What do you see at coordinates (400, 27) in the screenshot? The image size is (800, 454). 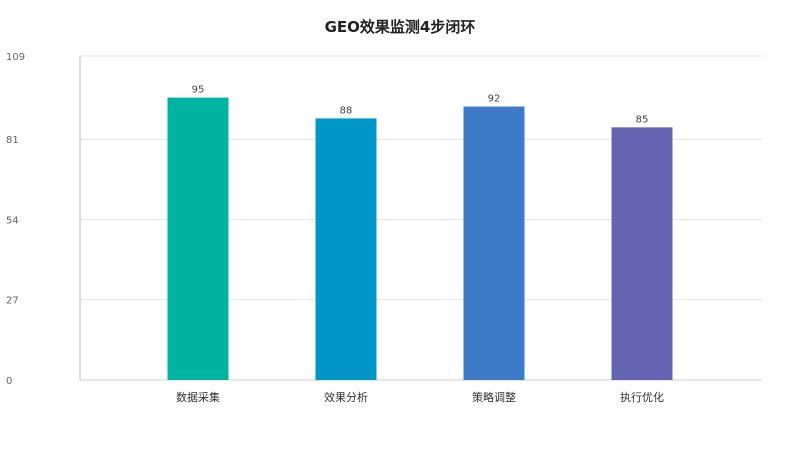 I see `chart-title: GEO效果监测4步闭环` at bounding box center [400, 27].